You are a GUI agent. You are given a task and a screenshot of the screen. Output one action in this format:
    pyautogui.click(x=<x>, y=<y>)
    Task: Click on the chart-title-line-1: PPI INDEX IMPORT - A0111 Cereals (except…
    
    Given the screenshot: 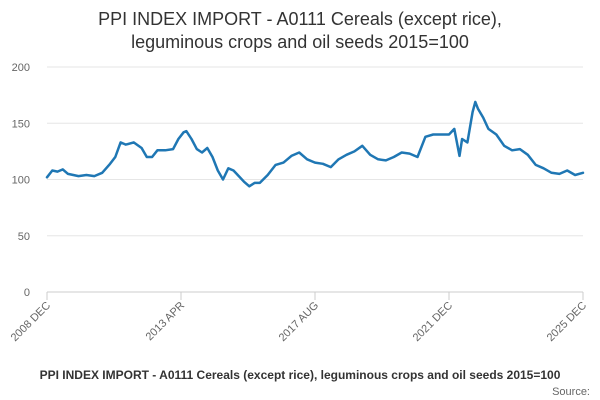 What is the action you would take?
    pyautogui.click(x=300, y=19)
    